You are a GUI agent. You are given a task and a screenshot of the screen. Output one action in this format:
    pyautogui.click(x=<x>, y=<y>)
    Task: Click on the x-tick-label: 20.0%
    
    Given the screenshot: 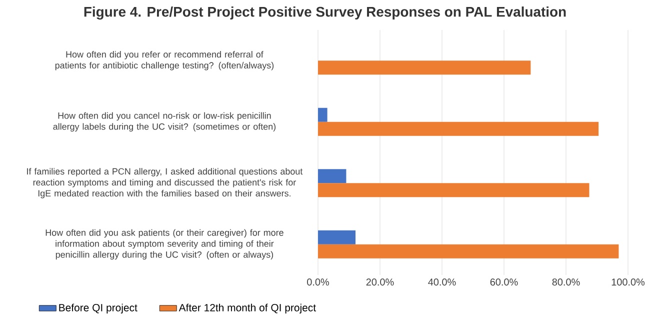 What is the action you would take?
    pyautogui.click(x=380, y=282)
    